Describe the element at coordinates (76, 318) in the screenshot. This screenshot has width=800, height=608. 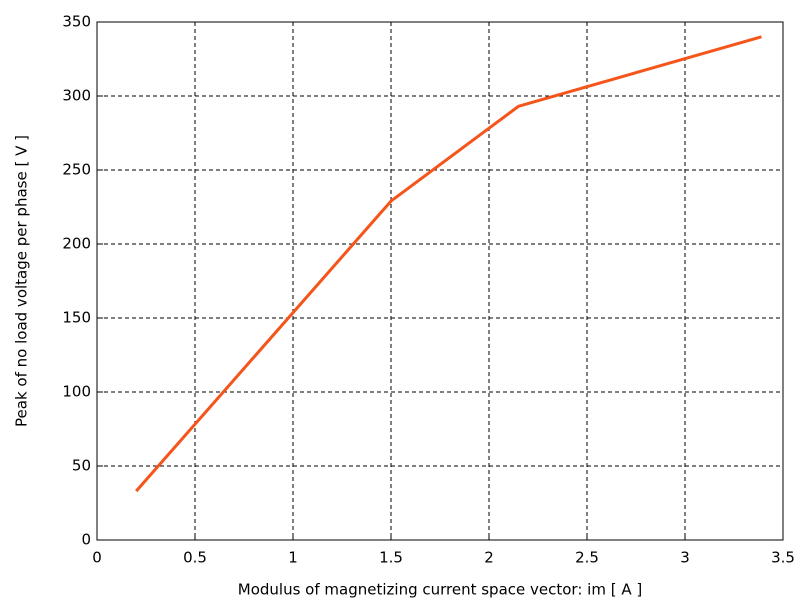
I see `y-tick-label: 150` at that location.